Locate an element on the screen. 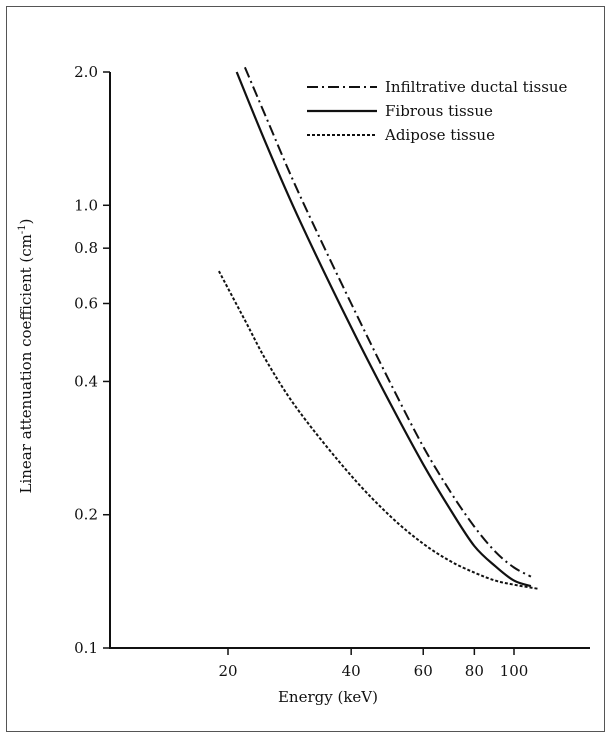 This screenshot has width=613, height=738. y-axis-label: Linear attenuation coefficient (cm-1) is located at coordinates (26, 356).